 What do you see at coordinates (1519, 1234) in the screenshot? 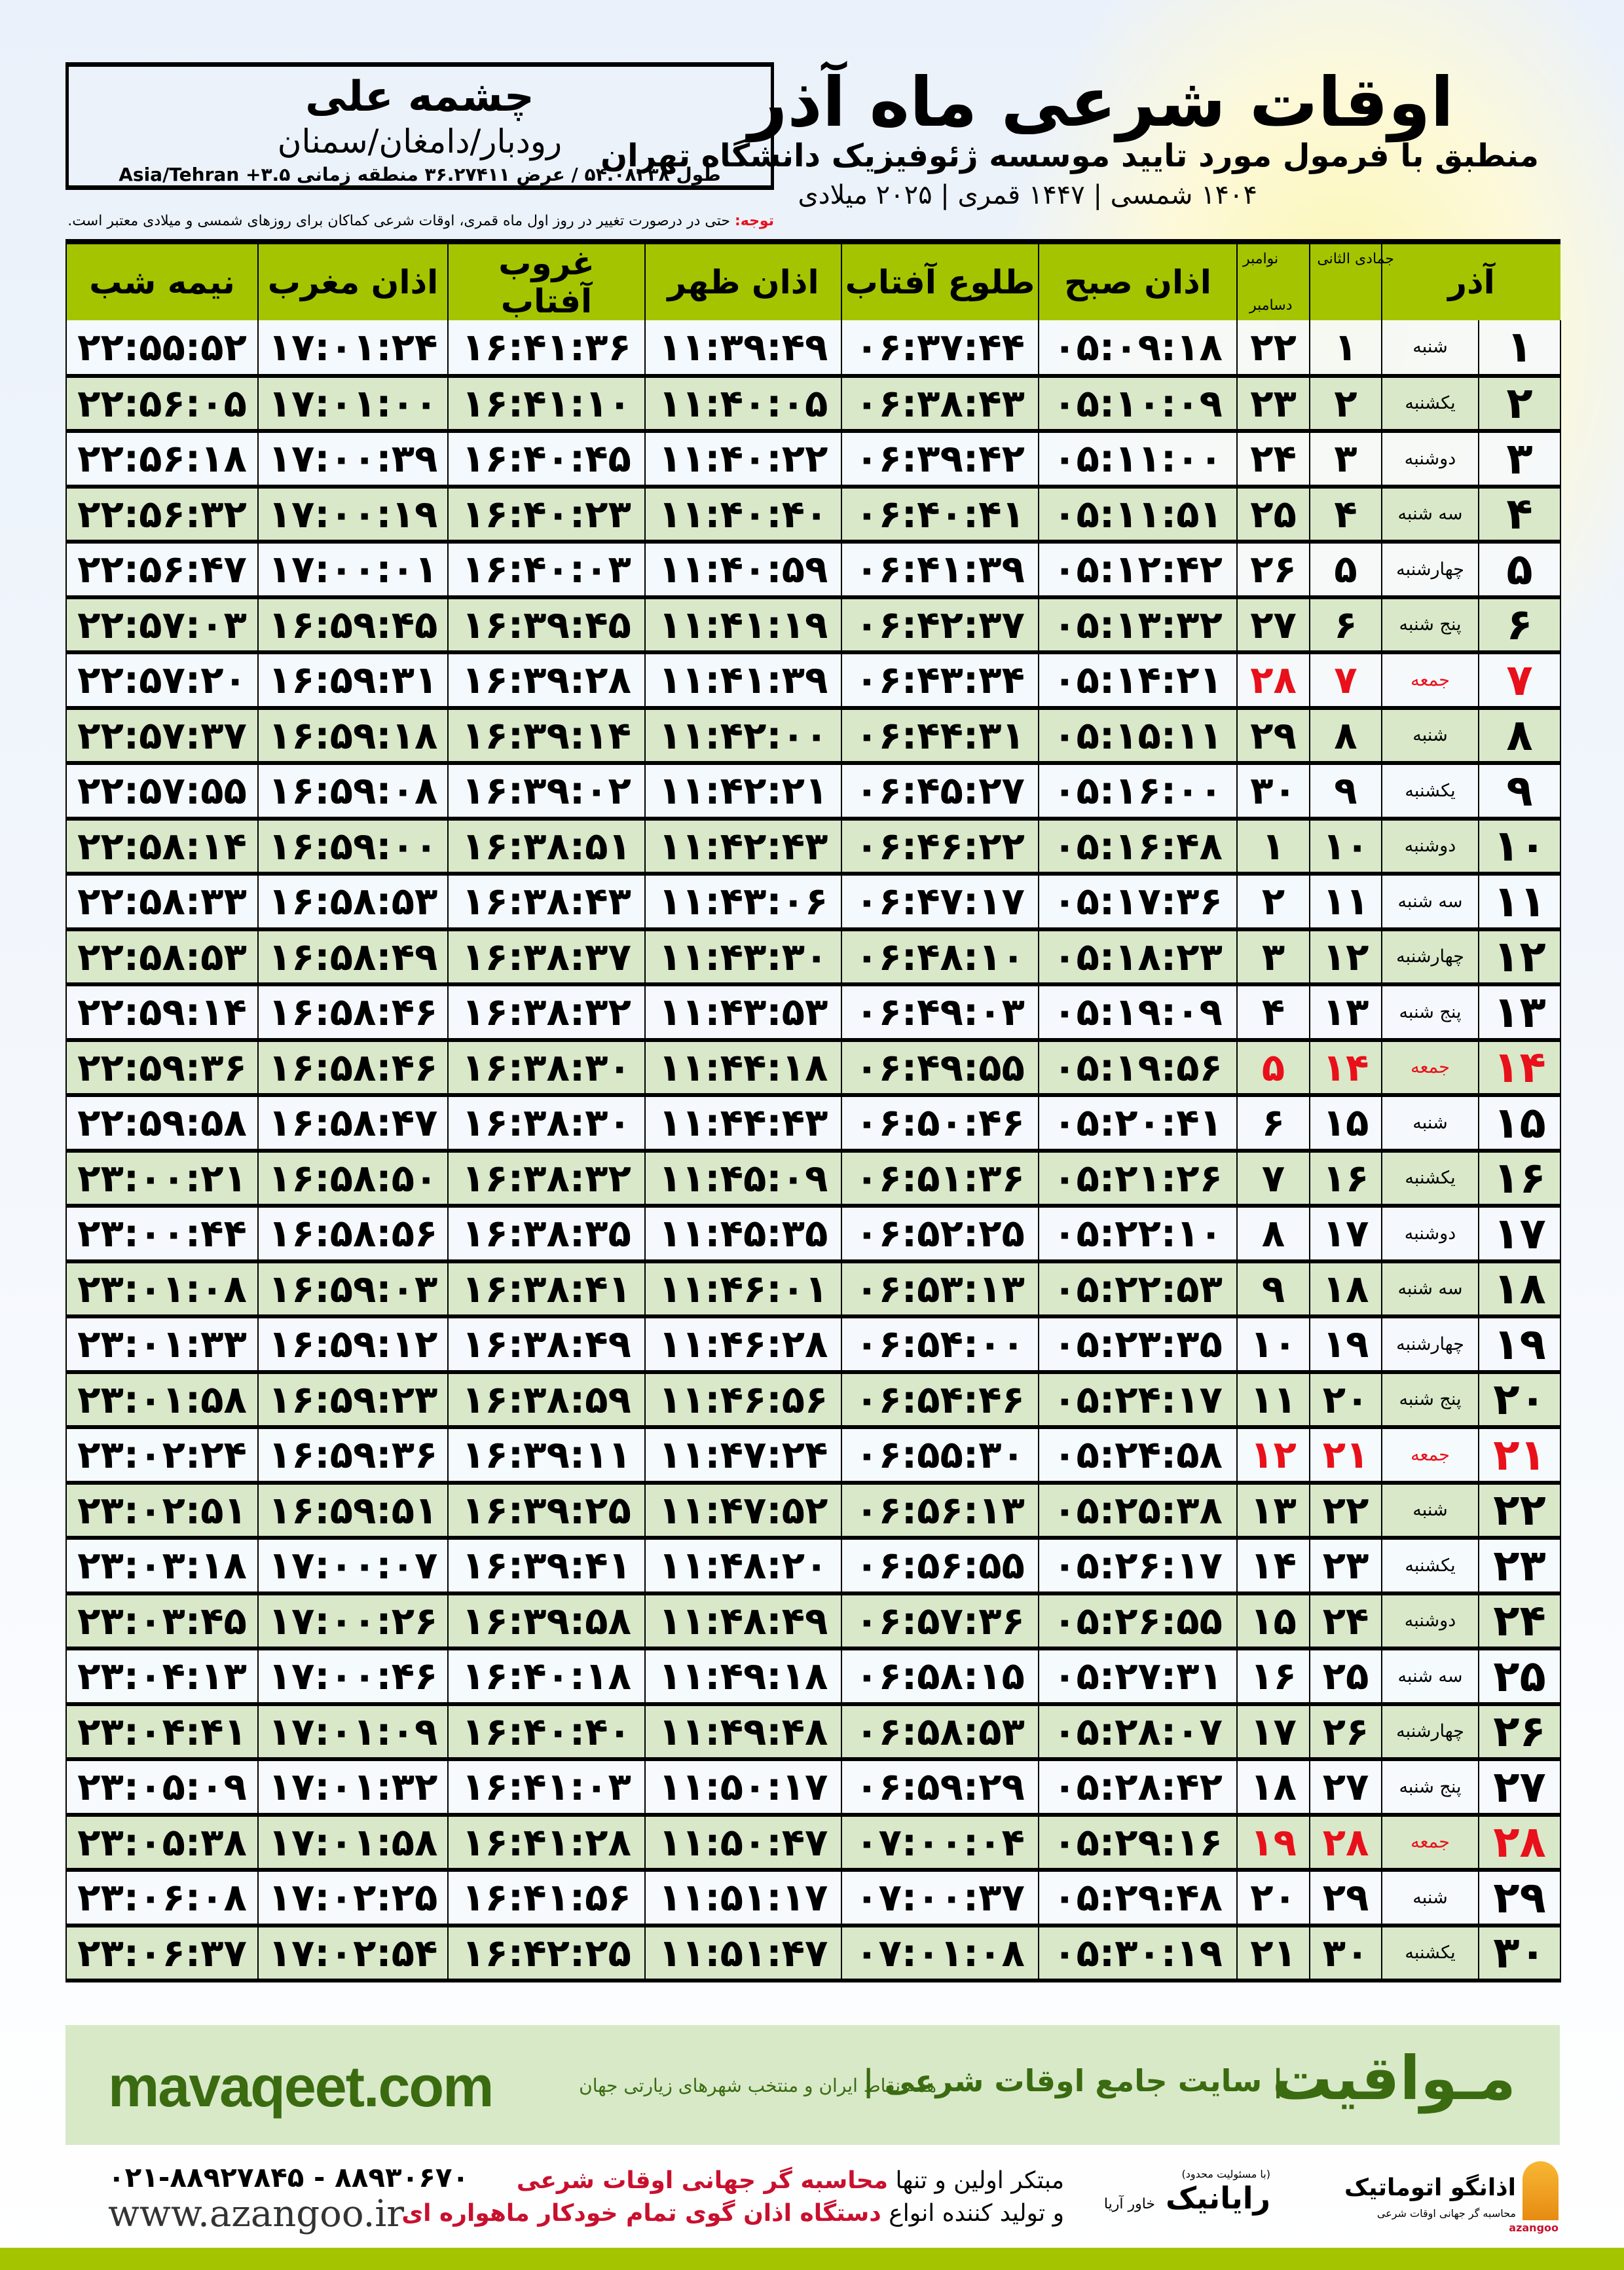
I see `day-number: ۱۷` at bounding box center [1519, 1234].